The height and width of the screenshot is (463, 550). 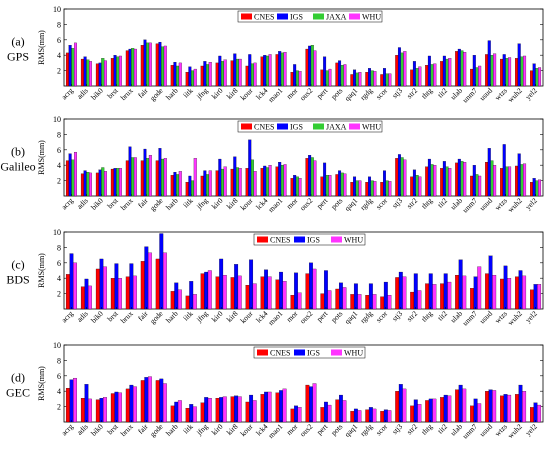 I want to click on bar-igs-unm7, so click(x=475, y=410).